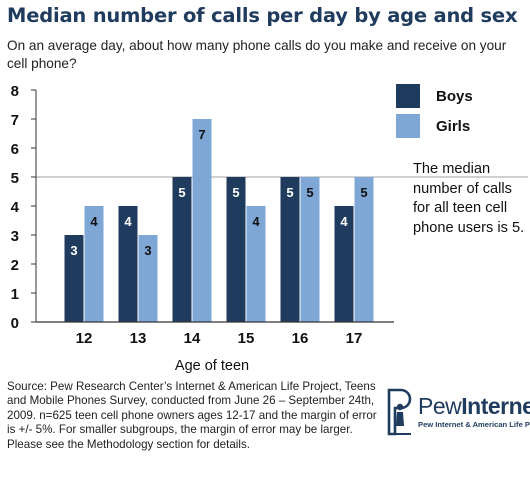 This screenshot has width=530, height=478. Describe the element at coordinates (15, 149) in the screenshot. I see `y-tick-label-6: 6` at that location.